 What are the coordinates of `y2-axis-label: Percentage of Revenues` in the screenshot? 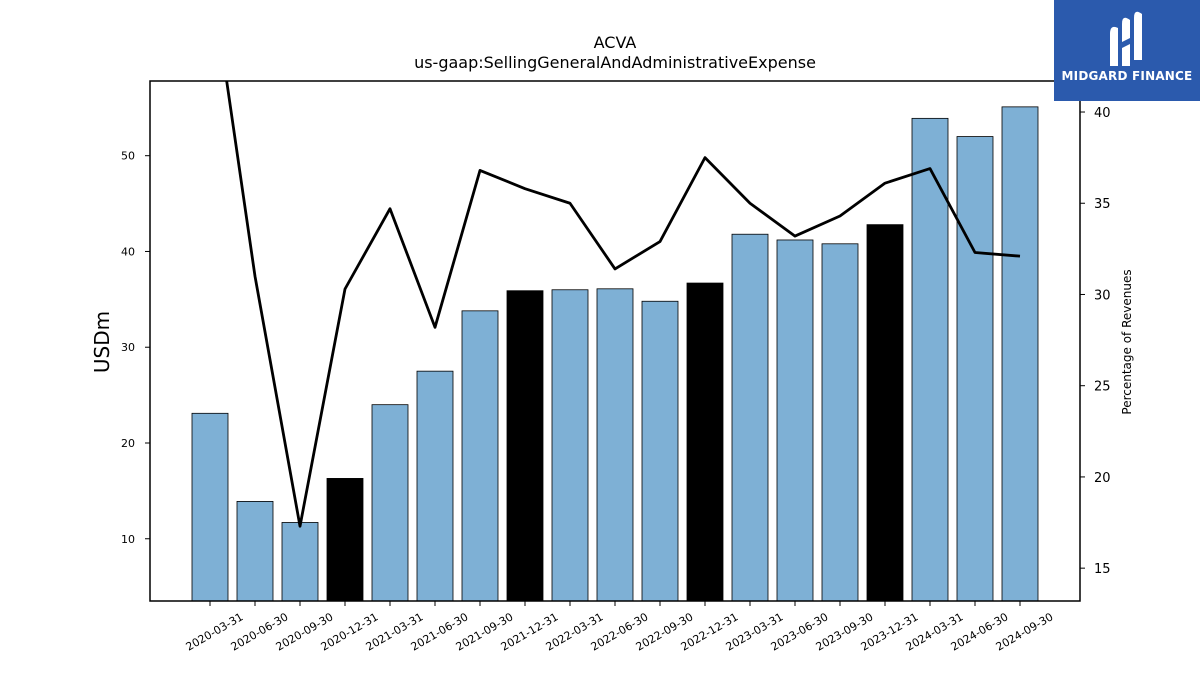 It's located at (1127, 341).